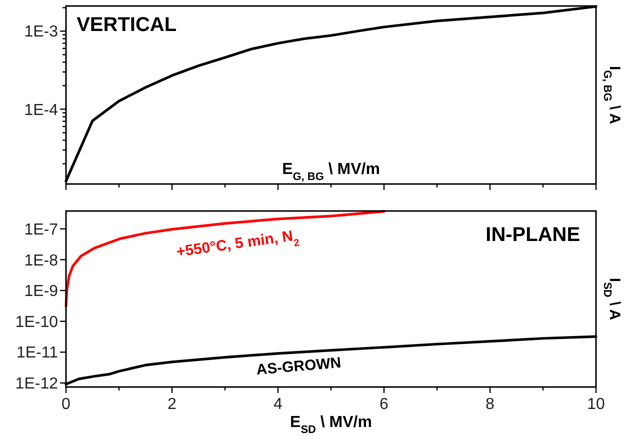 The image size is (636, 444). I want to click on x-axis-title: E$_{SD}$ \ MV/m, so click(331, 425).